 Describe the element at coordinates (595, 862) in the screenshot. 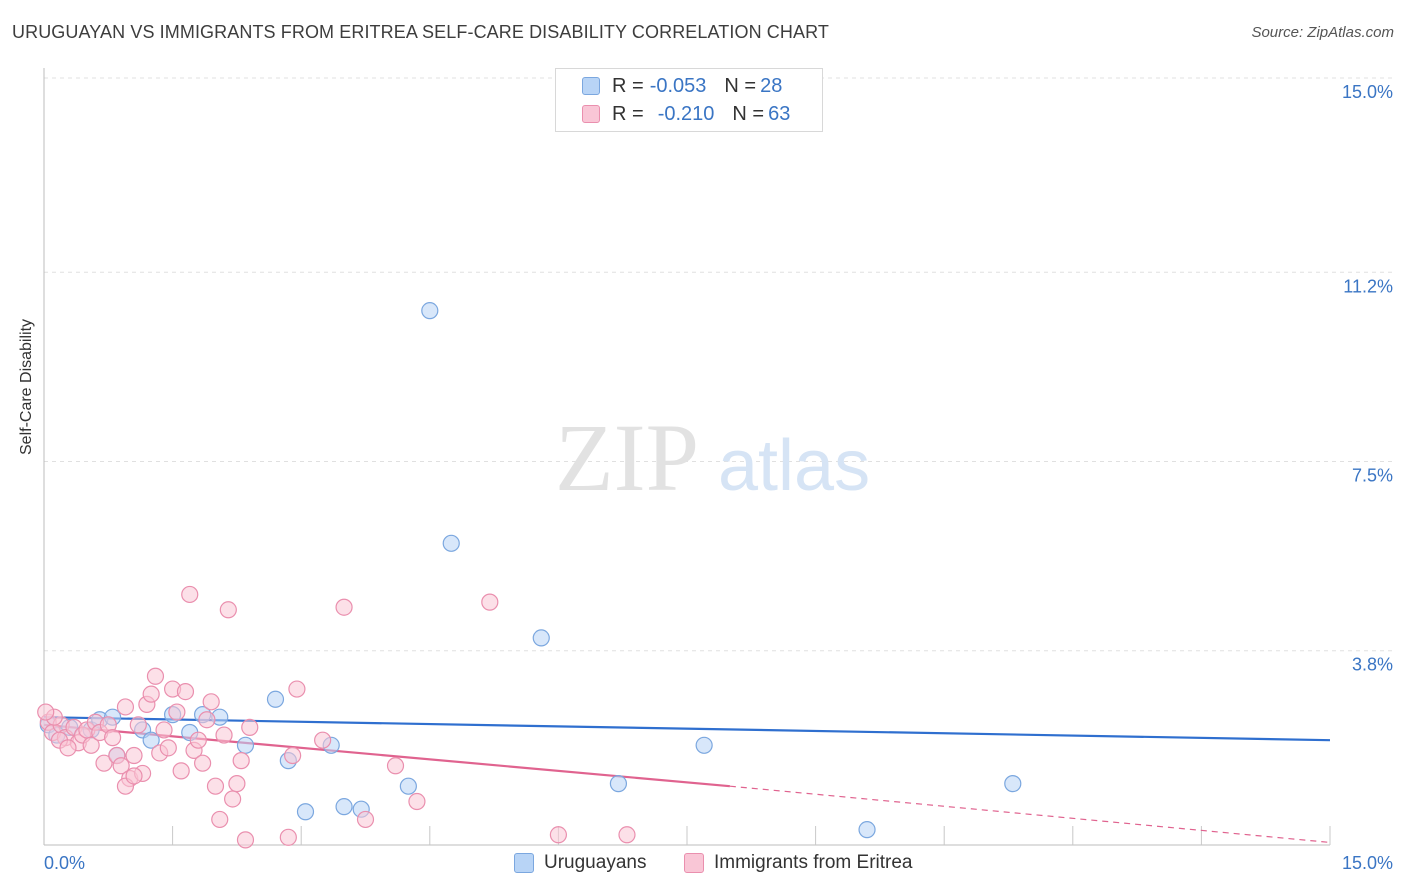

I see `legend-label-uruguayans: Uruguayans` at that location.